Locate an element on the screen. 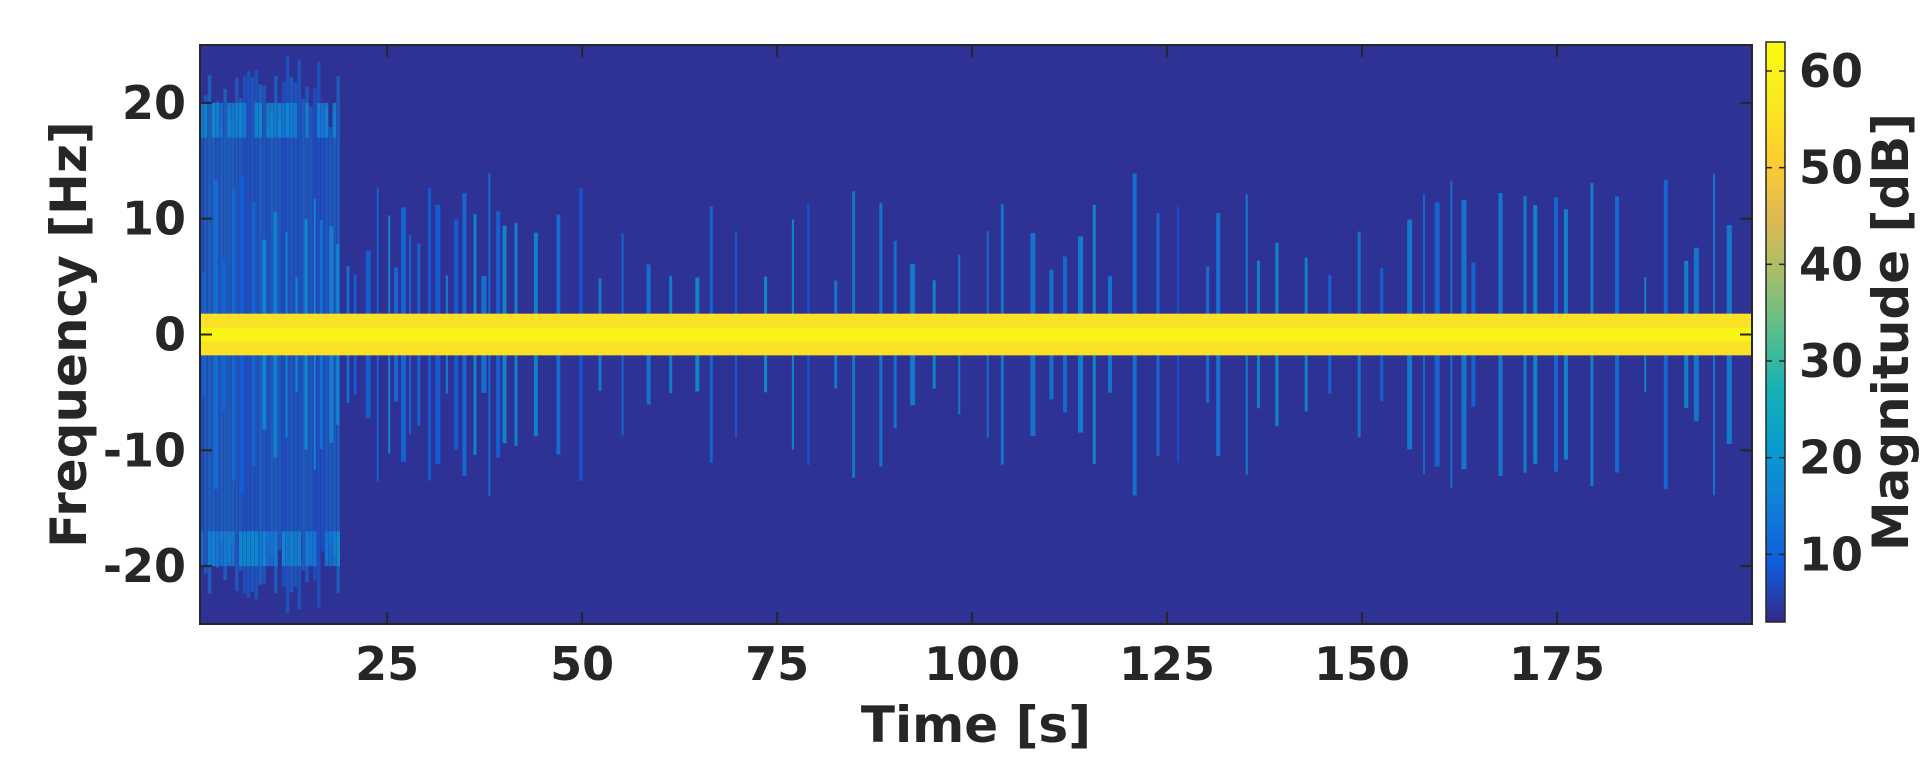  y-tick-label: -20 is located at coordinates (144, 566).